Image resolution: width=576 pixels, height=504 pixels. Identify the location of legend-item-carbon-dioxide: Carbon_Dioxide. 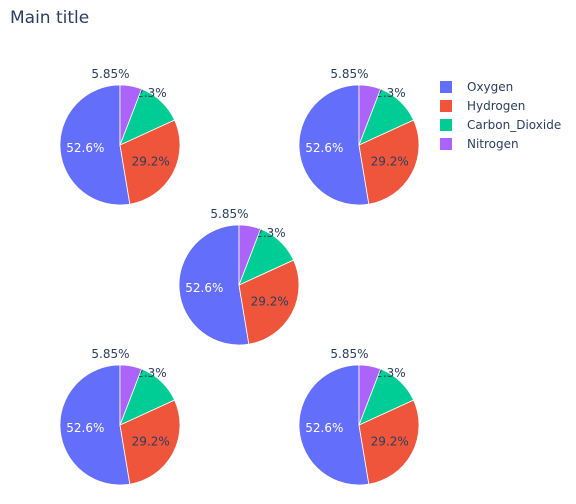
(500, 125).